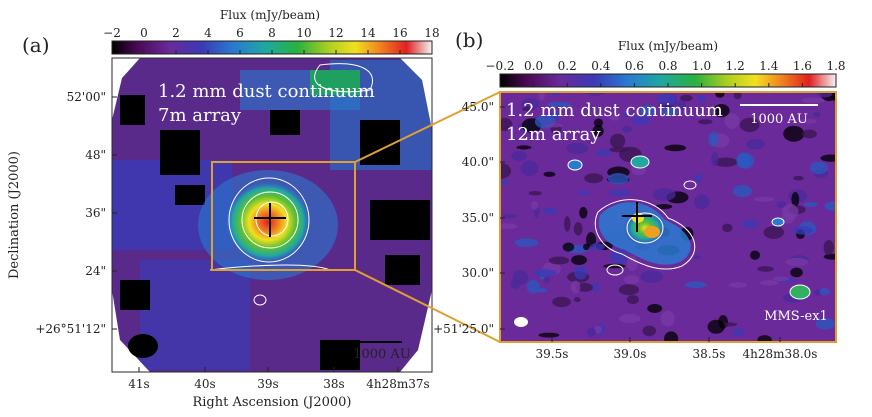 The height and width of the screenshot is (417, 872). What do you see at coordinates (397, 384) in the screenshot?
I see `panel-a-x-tick-4: 4h28m37s` at bounding box center [397, 384].